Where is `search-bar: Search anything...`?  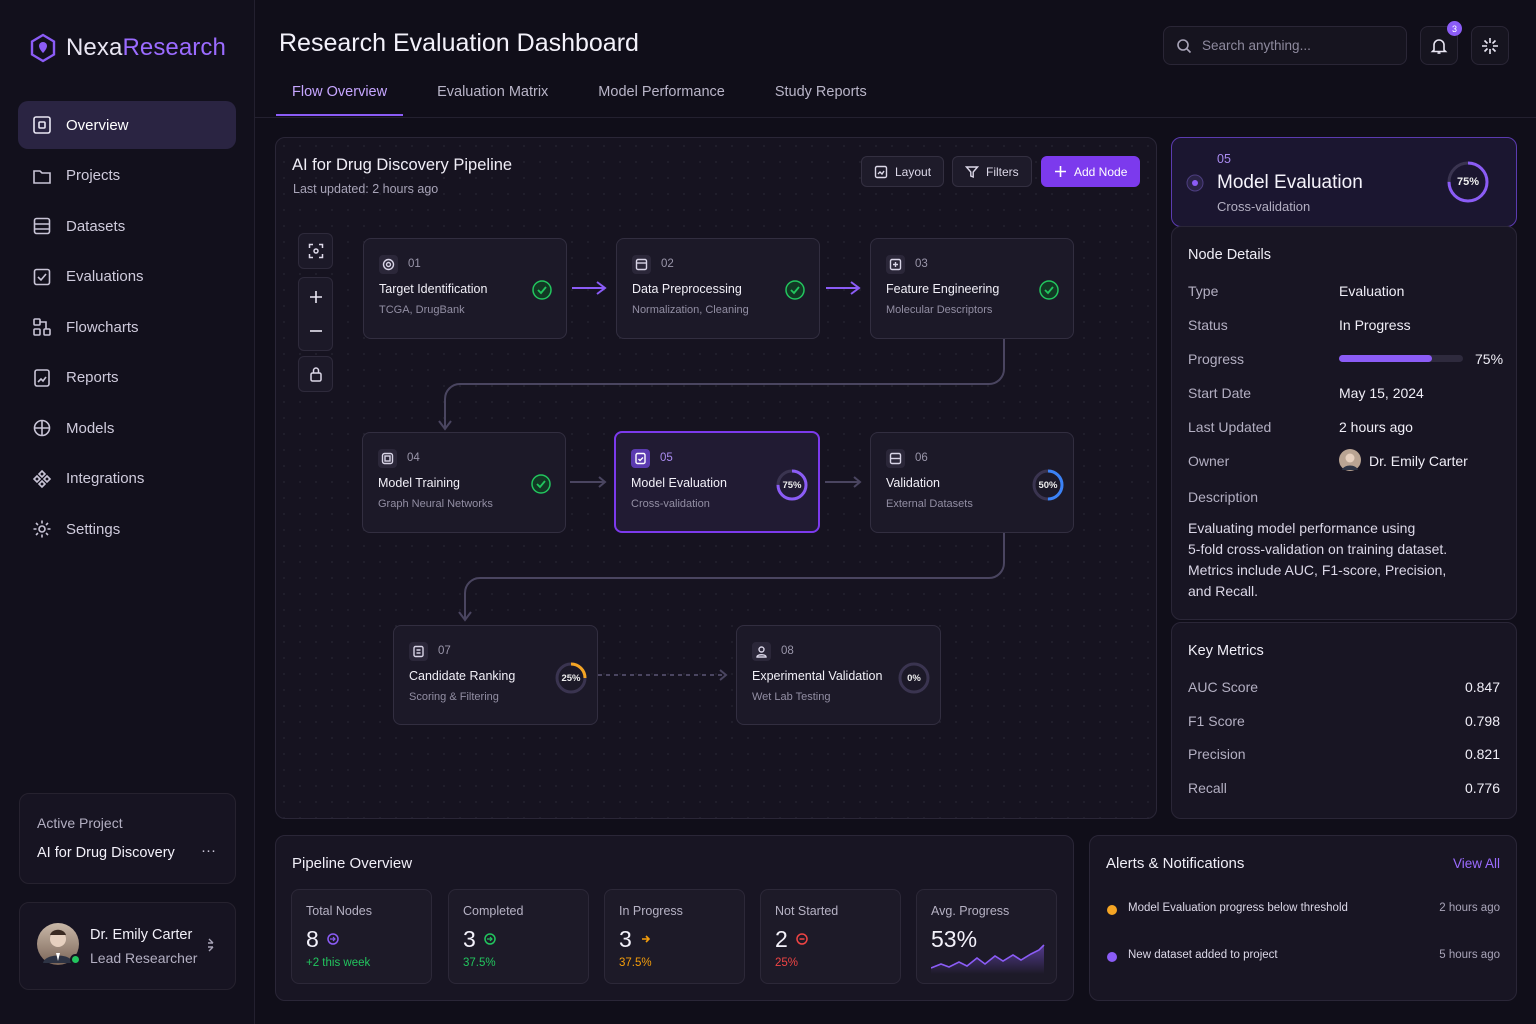
search-bar: Search anything... is located at coordinates (1285, 45).